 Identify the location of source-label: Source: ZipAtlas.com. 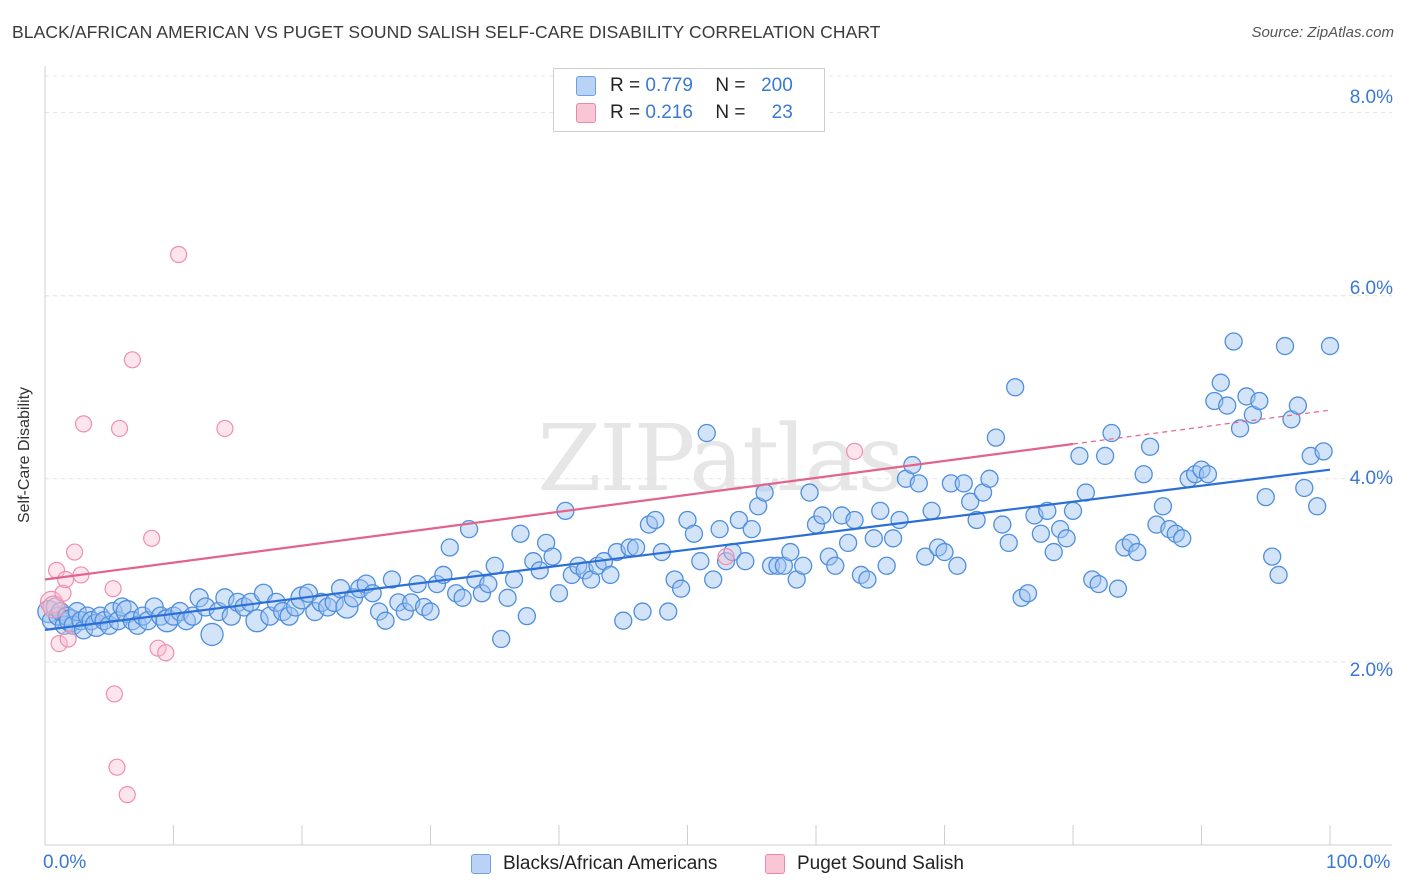
(1322, 32).